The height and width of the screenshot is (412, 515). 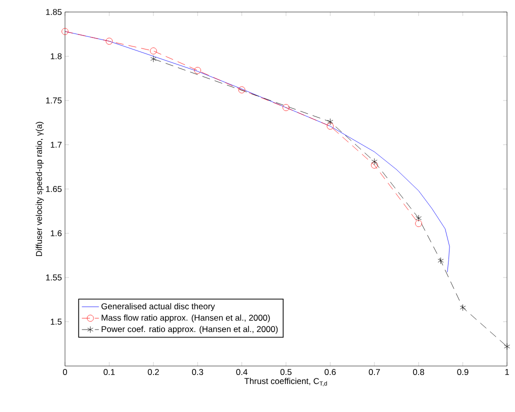 I want to click on legend-label: Mass flow ratio approx. (Hansen et al., 2000), so click(x=186, y=318).